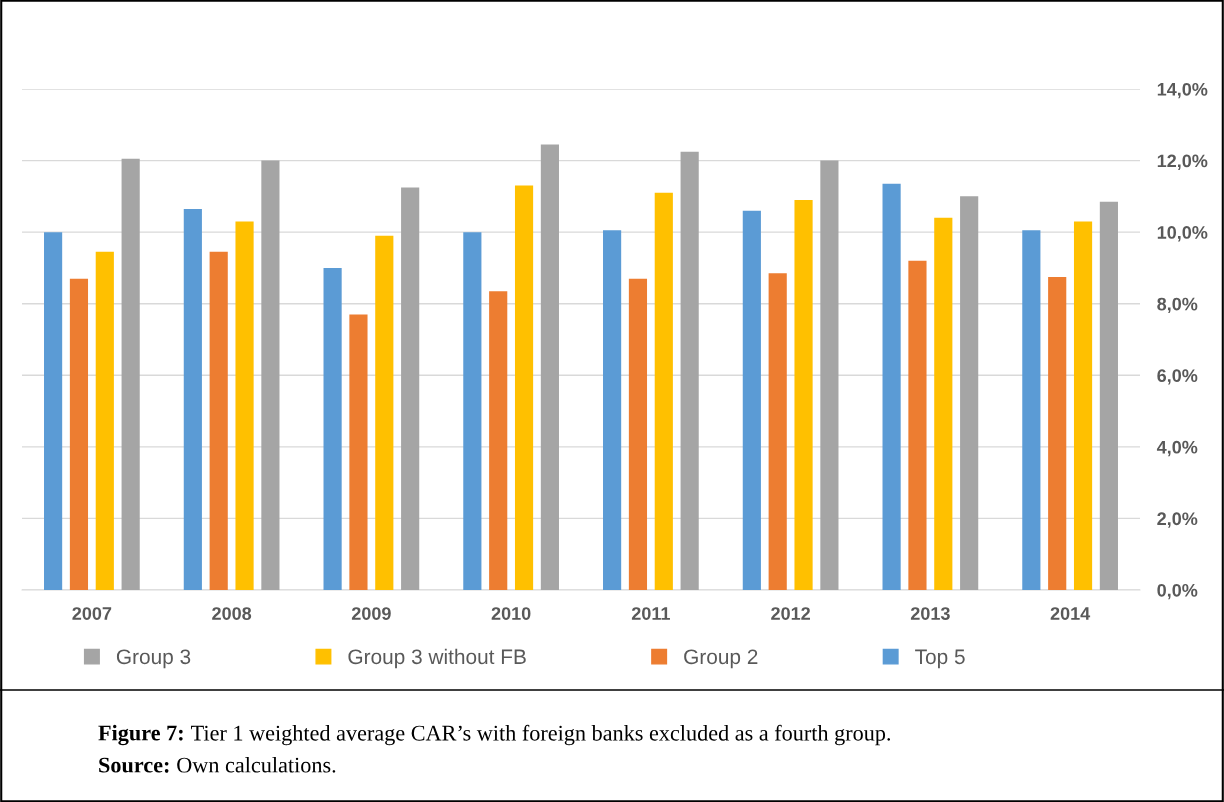  What do you see at coordinates (790, 613) in the screenshot?
I see `x-tick-label: 2012` at bounding box center [790, 613].